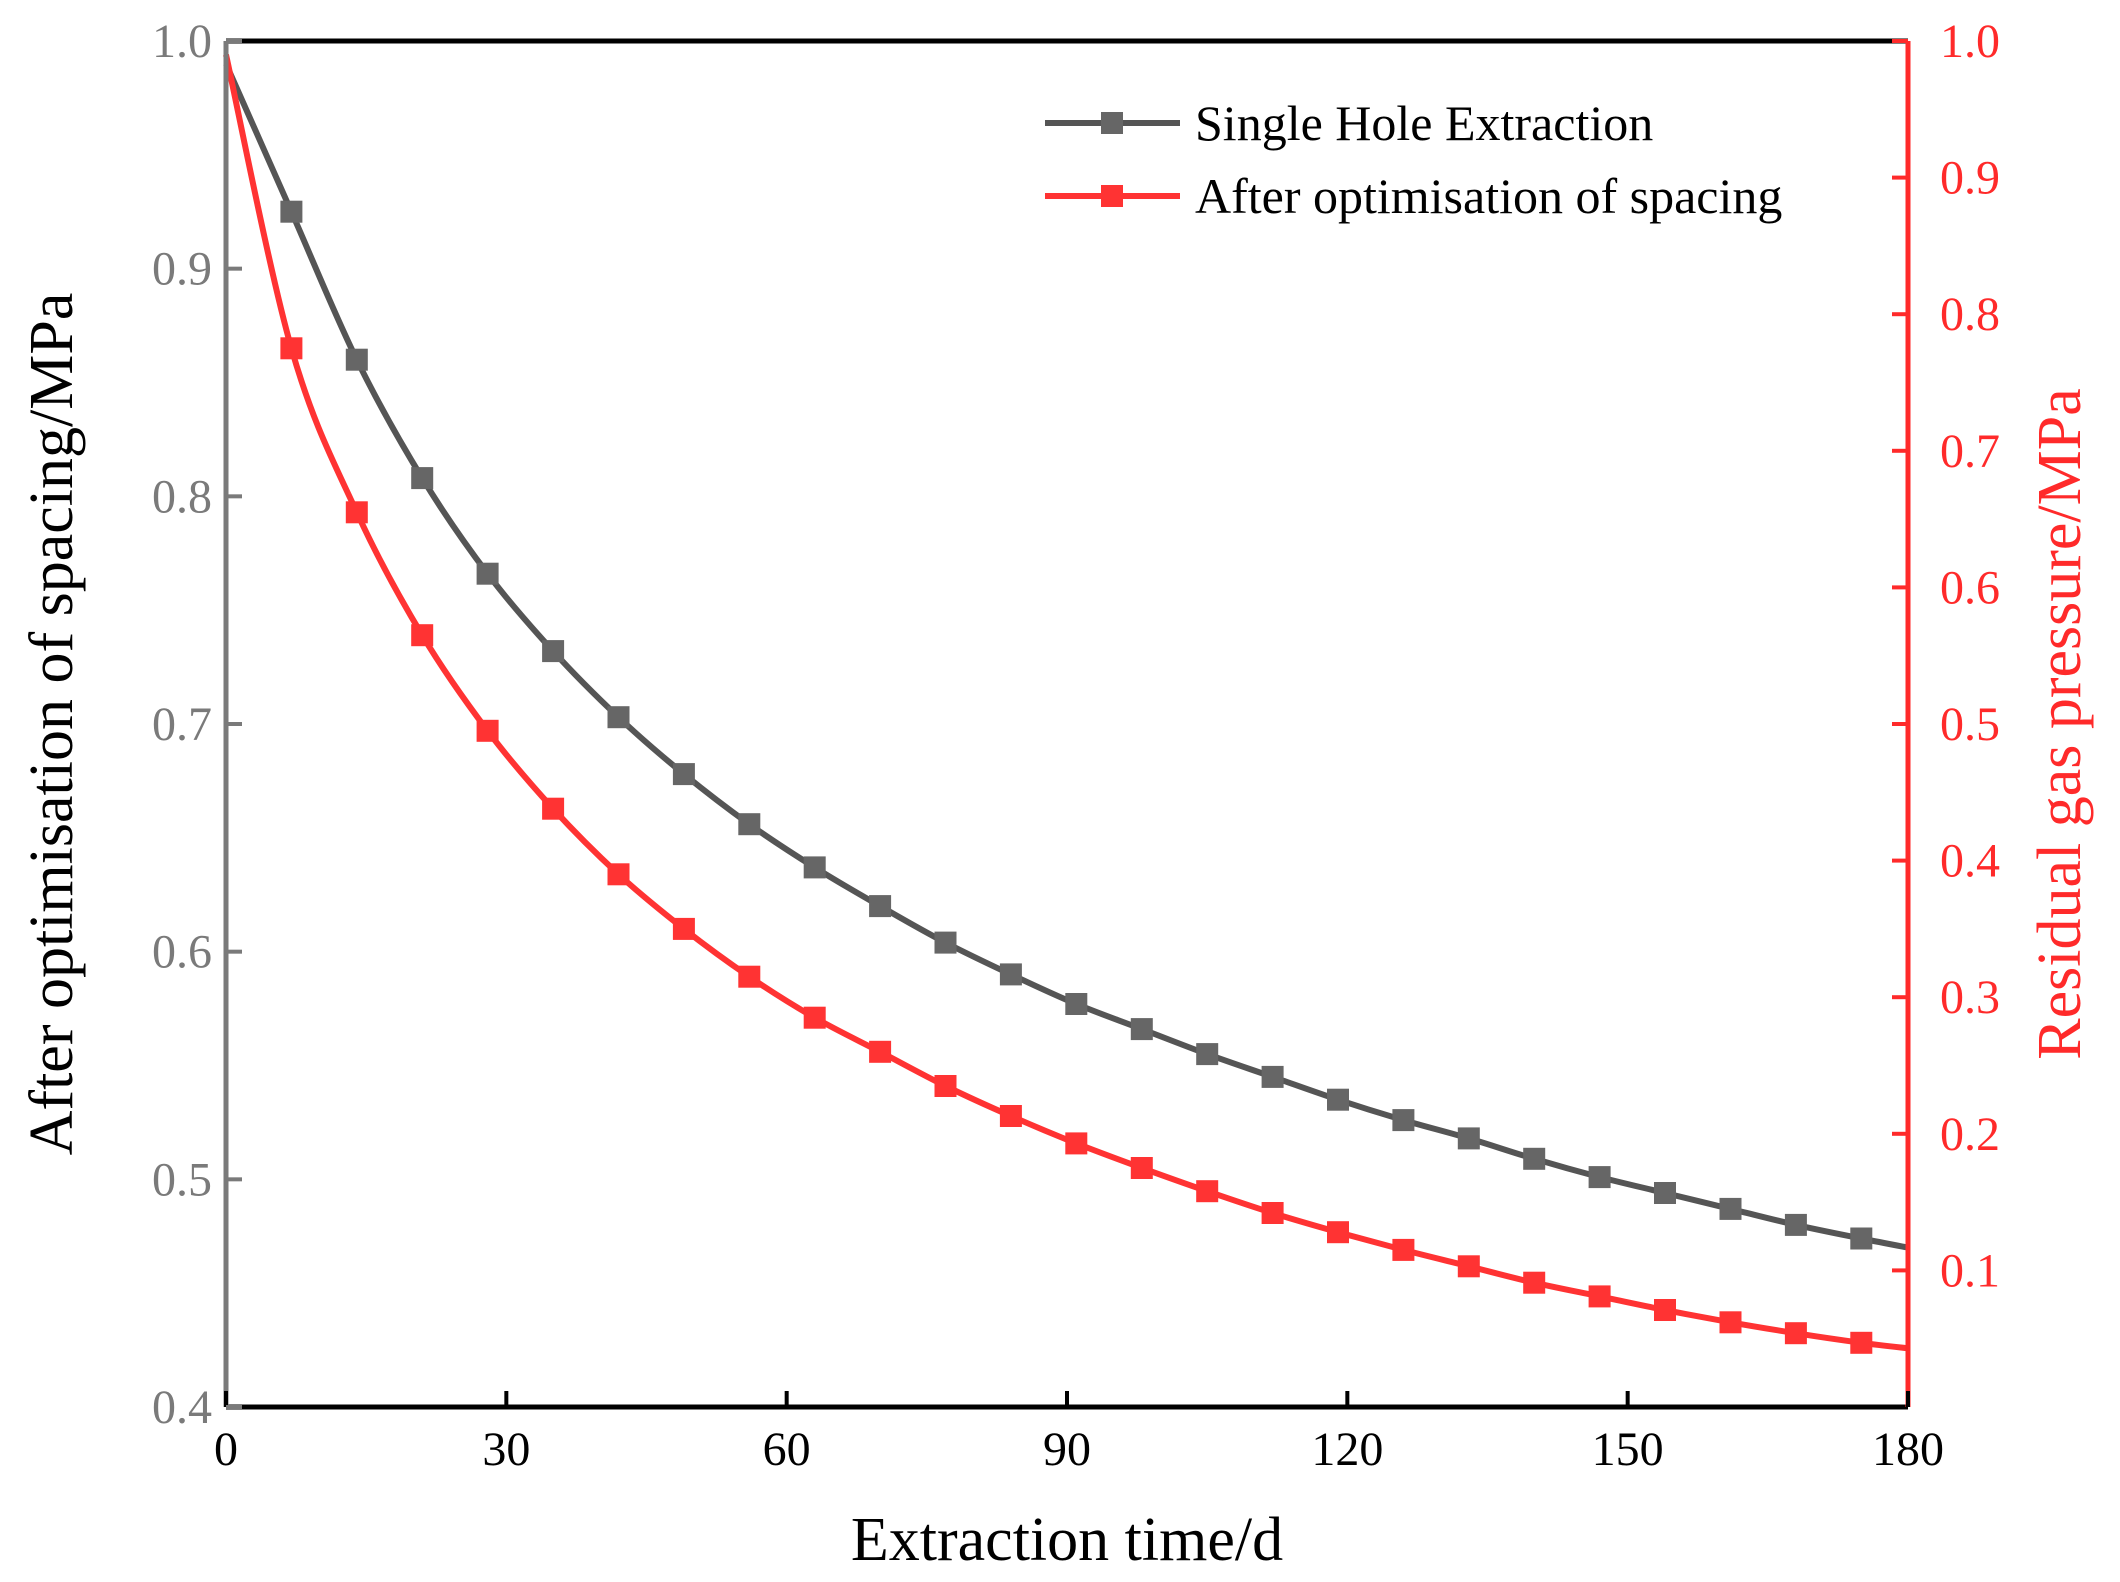 Image resolution: width=2120 pixels, height=1582 pixels. What do you see at coordinates (182, 724) in the screenshot?
I see `left-y-tick-label: 0.7` at bounding box center [182, 724].